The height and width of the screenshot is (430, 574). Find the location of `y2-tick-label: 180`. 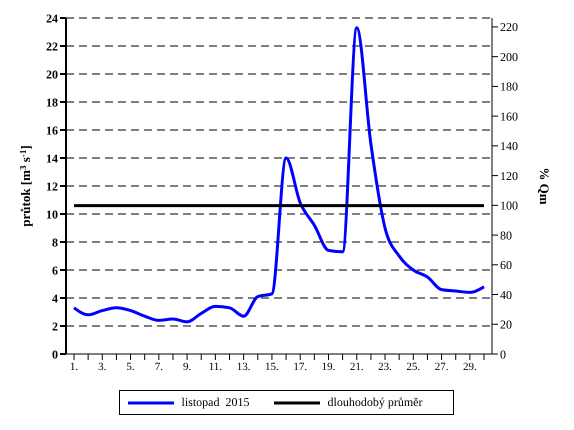

y2-tick-label: 180 is located at coordinates (509, 87).